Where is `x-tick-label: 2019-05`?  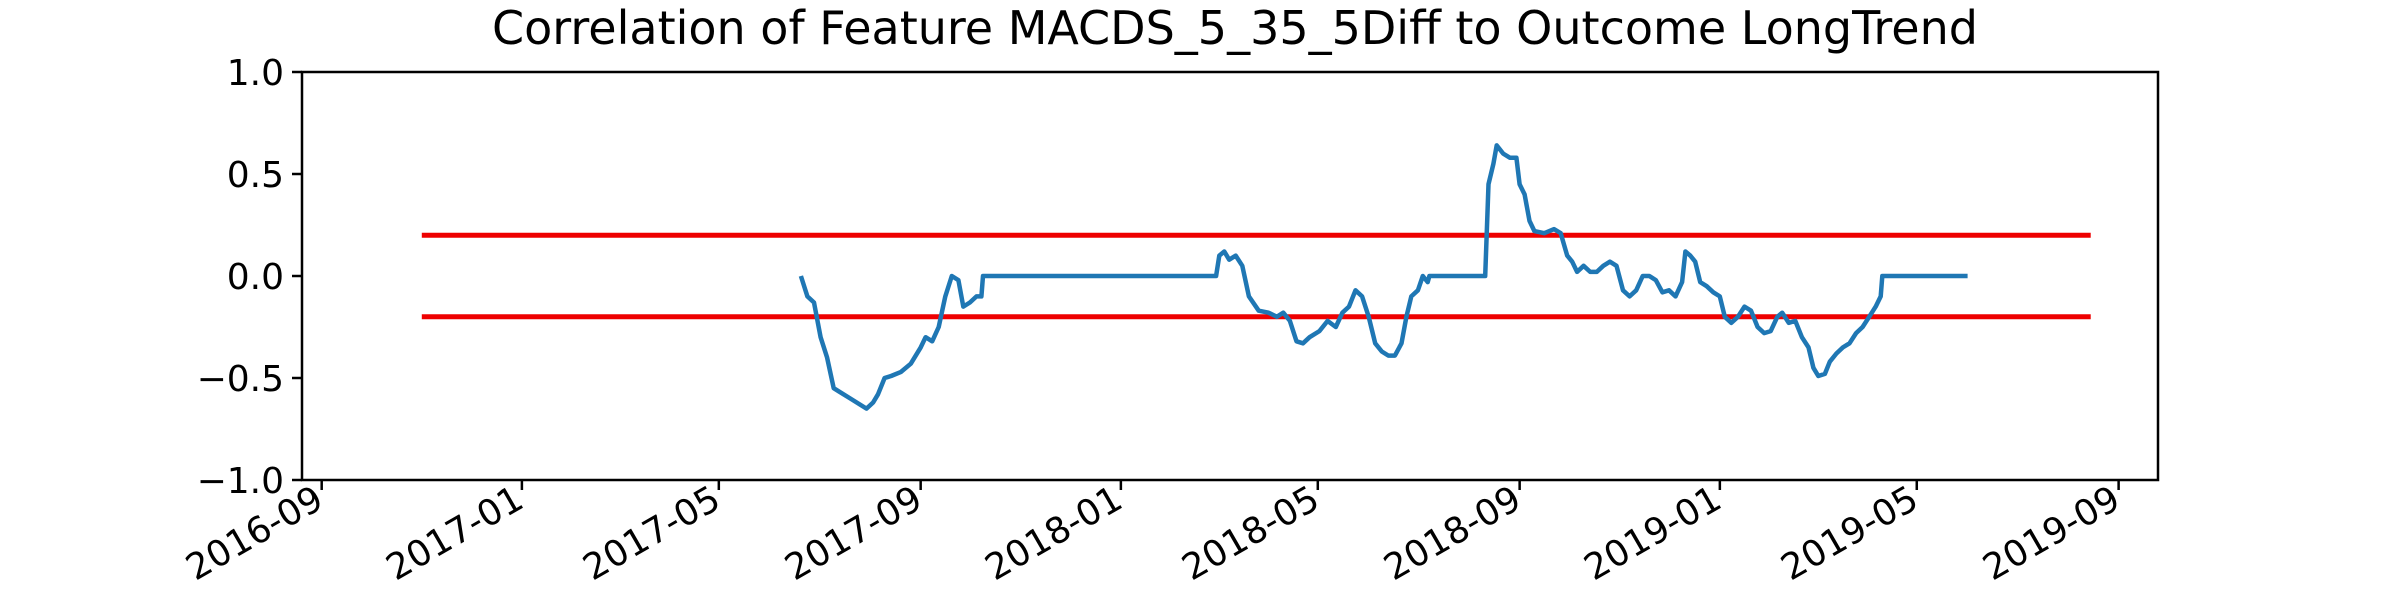 x-tick-label: 2019-05 is located at coordinates (1850, 533).